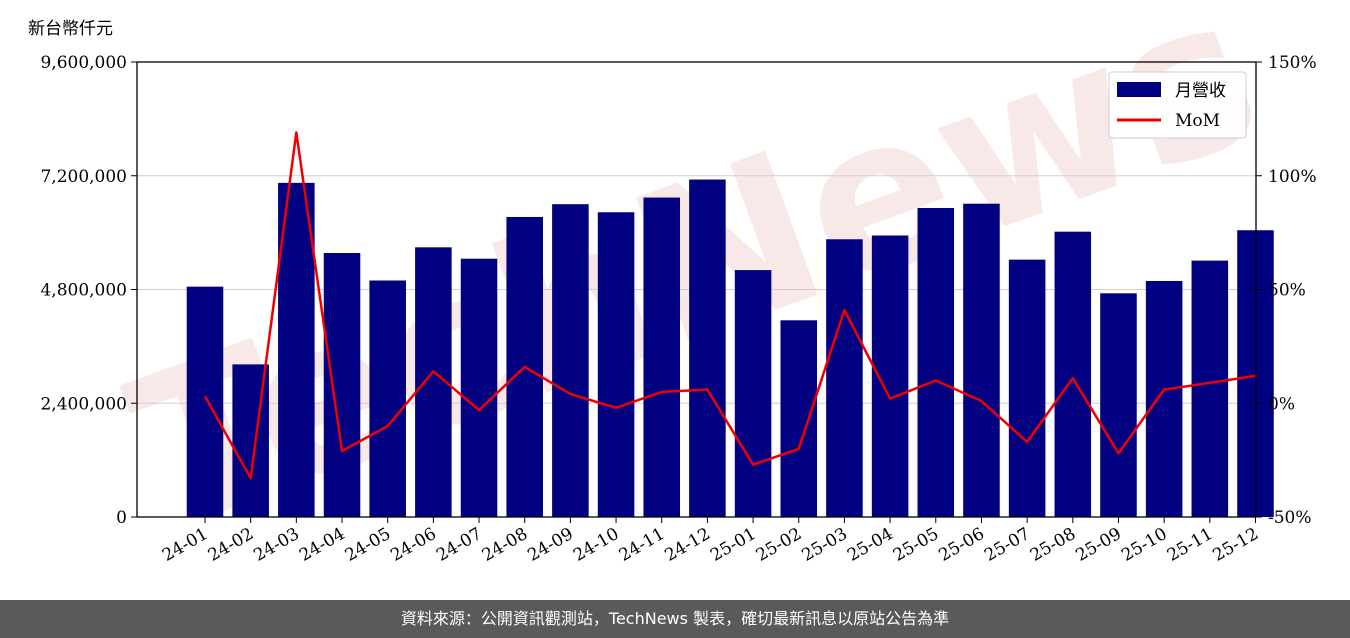  Describe the element at coordinates (1139, 89) in the screenshot. I see `legend-swatch-bar` at that location.